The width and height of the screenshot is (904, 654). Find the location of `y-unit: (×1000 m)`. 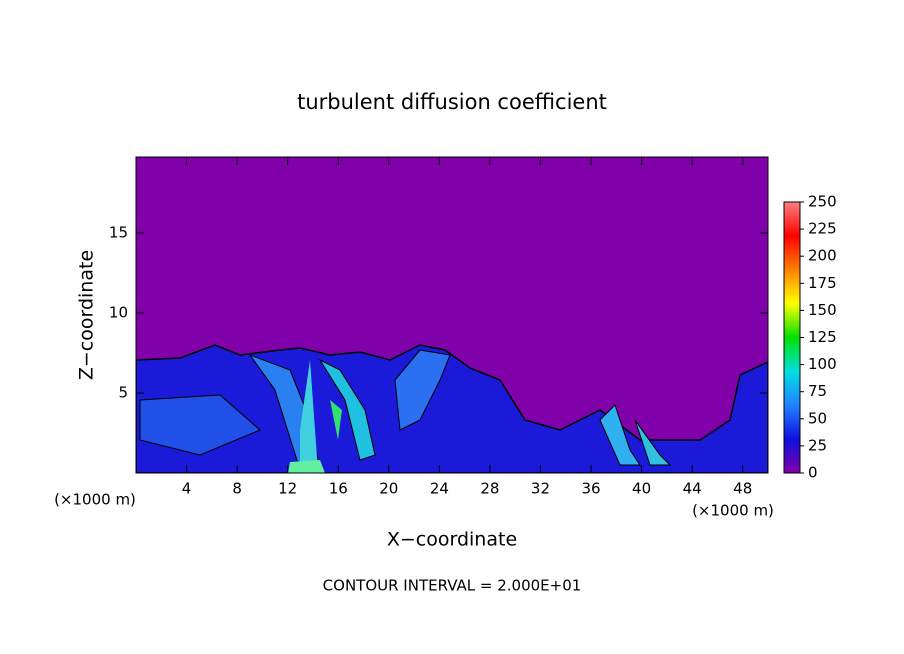

y-unit: (×1000 m) is located at coordinates (95, 500).